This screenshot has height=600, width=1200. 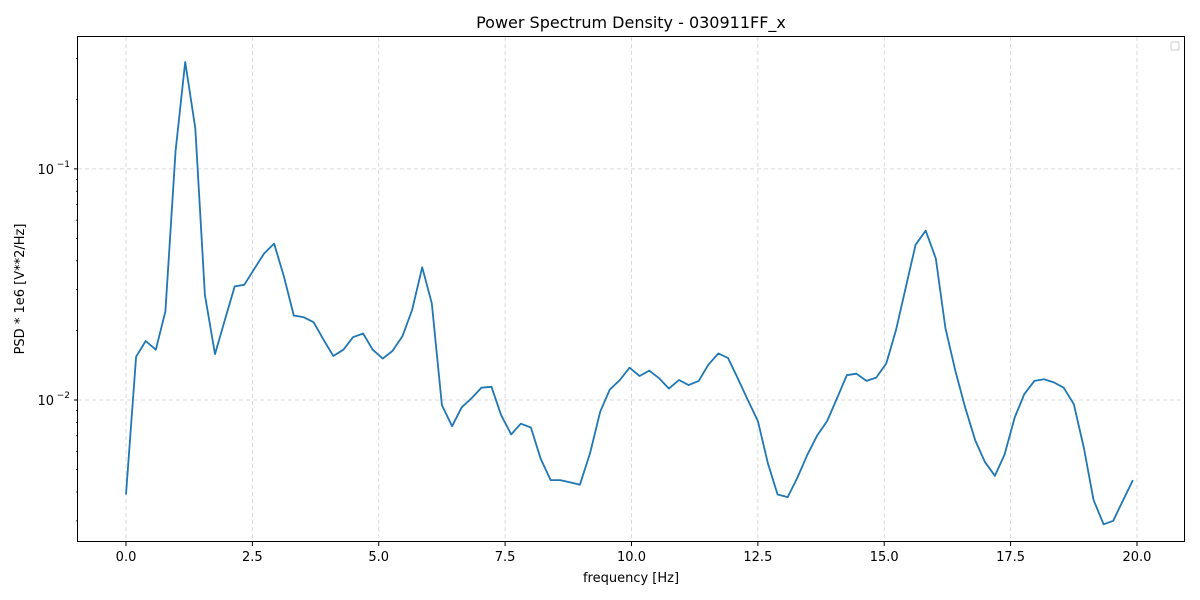 I want to click on x-tick-label: 2.5, so click(x=252, y=557).